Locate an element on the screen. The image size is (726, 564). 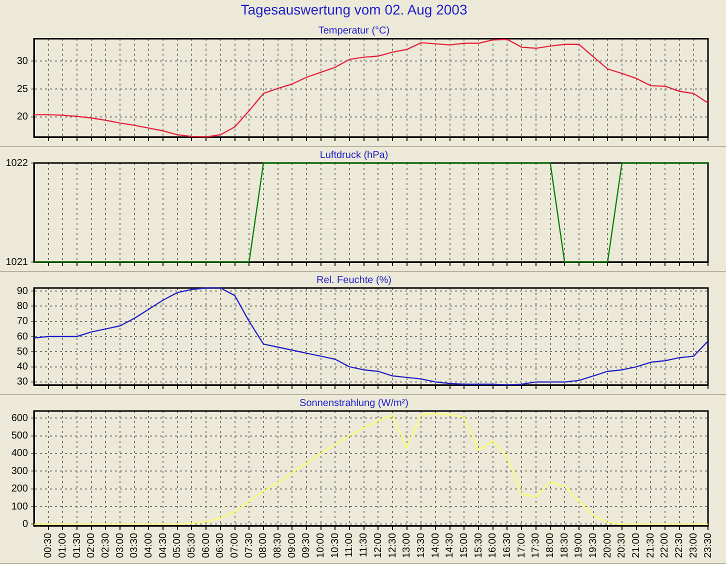
x-tick-label: 07:00 is located at coordinates (235, 545).